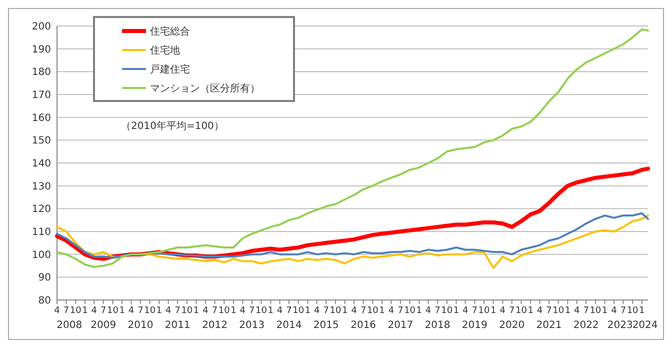 The height and width of the screenshot is (348, 672). What do you see at coordinates (41, 141) in the screenshot?
I see `y-tick-label: 150` at bounding box center [41, 141].